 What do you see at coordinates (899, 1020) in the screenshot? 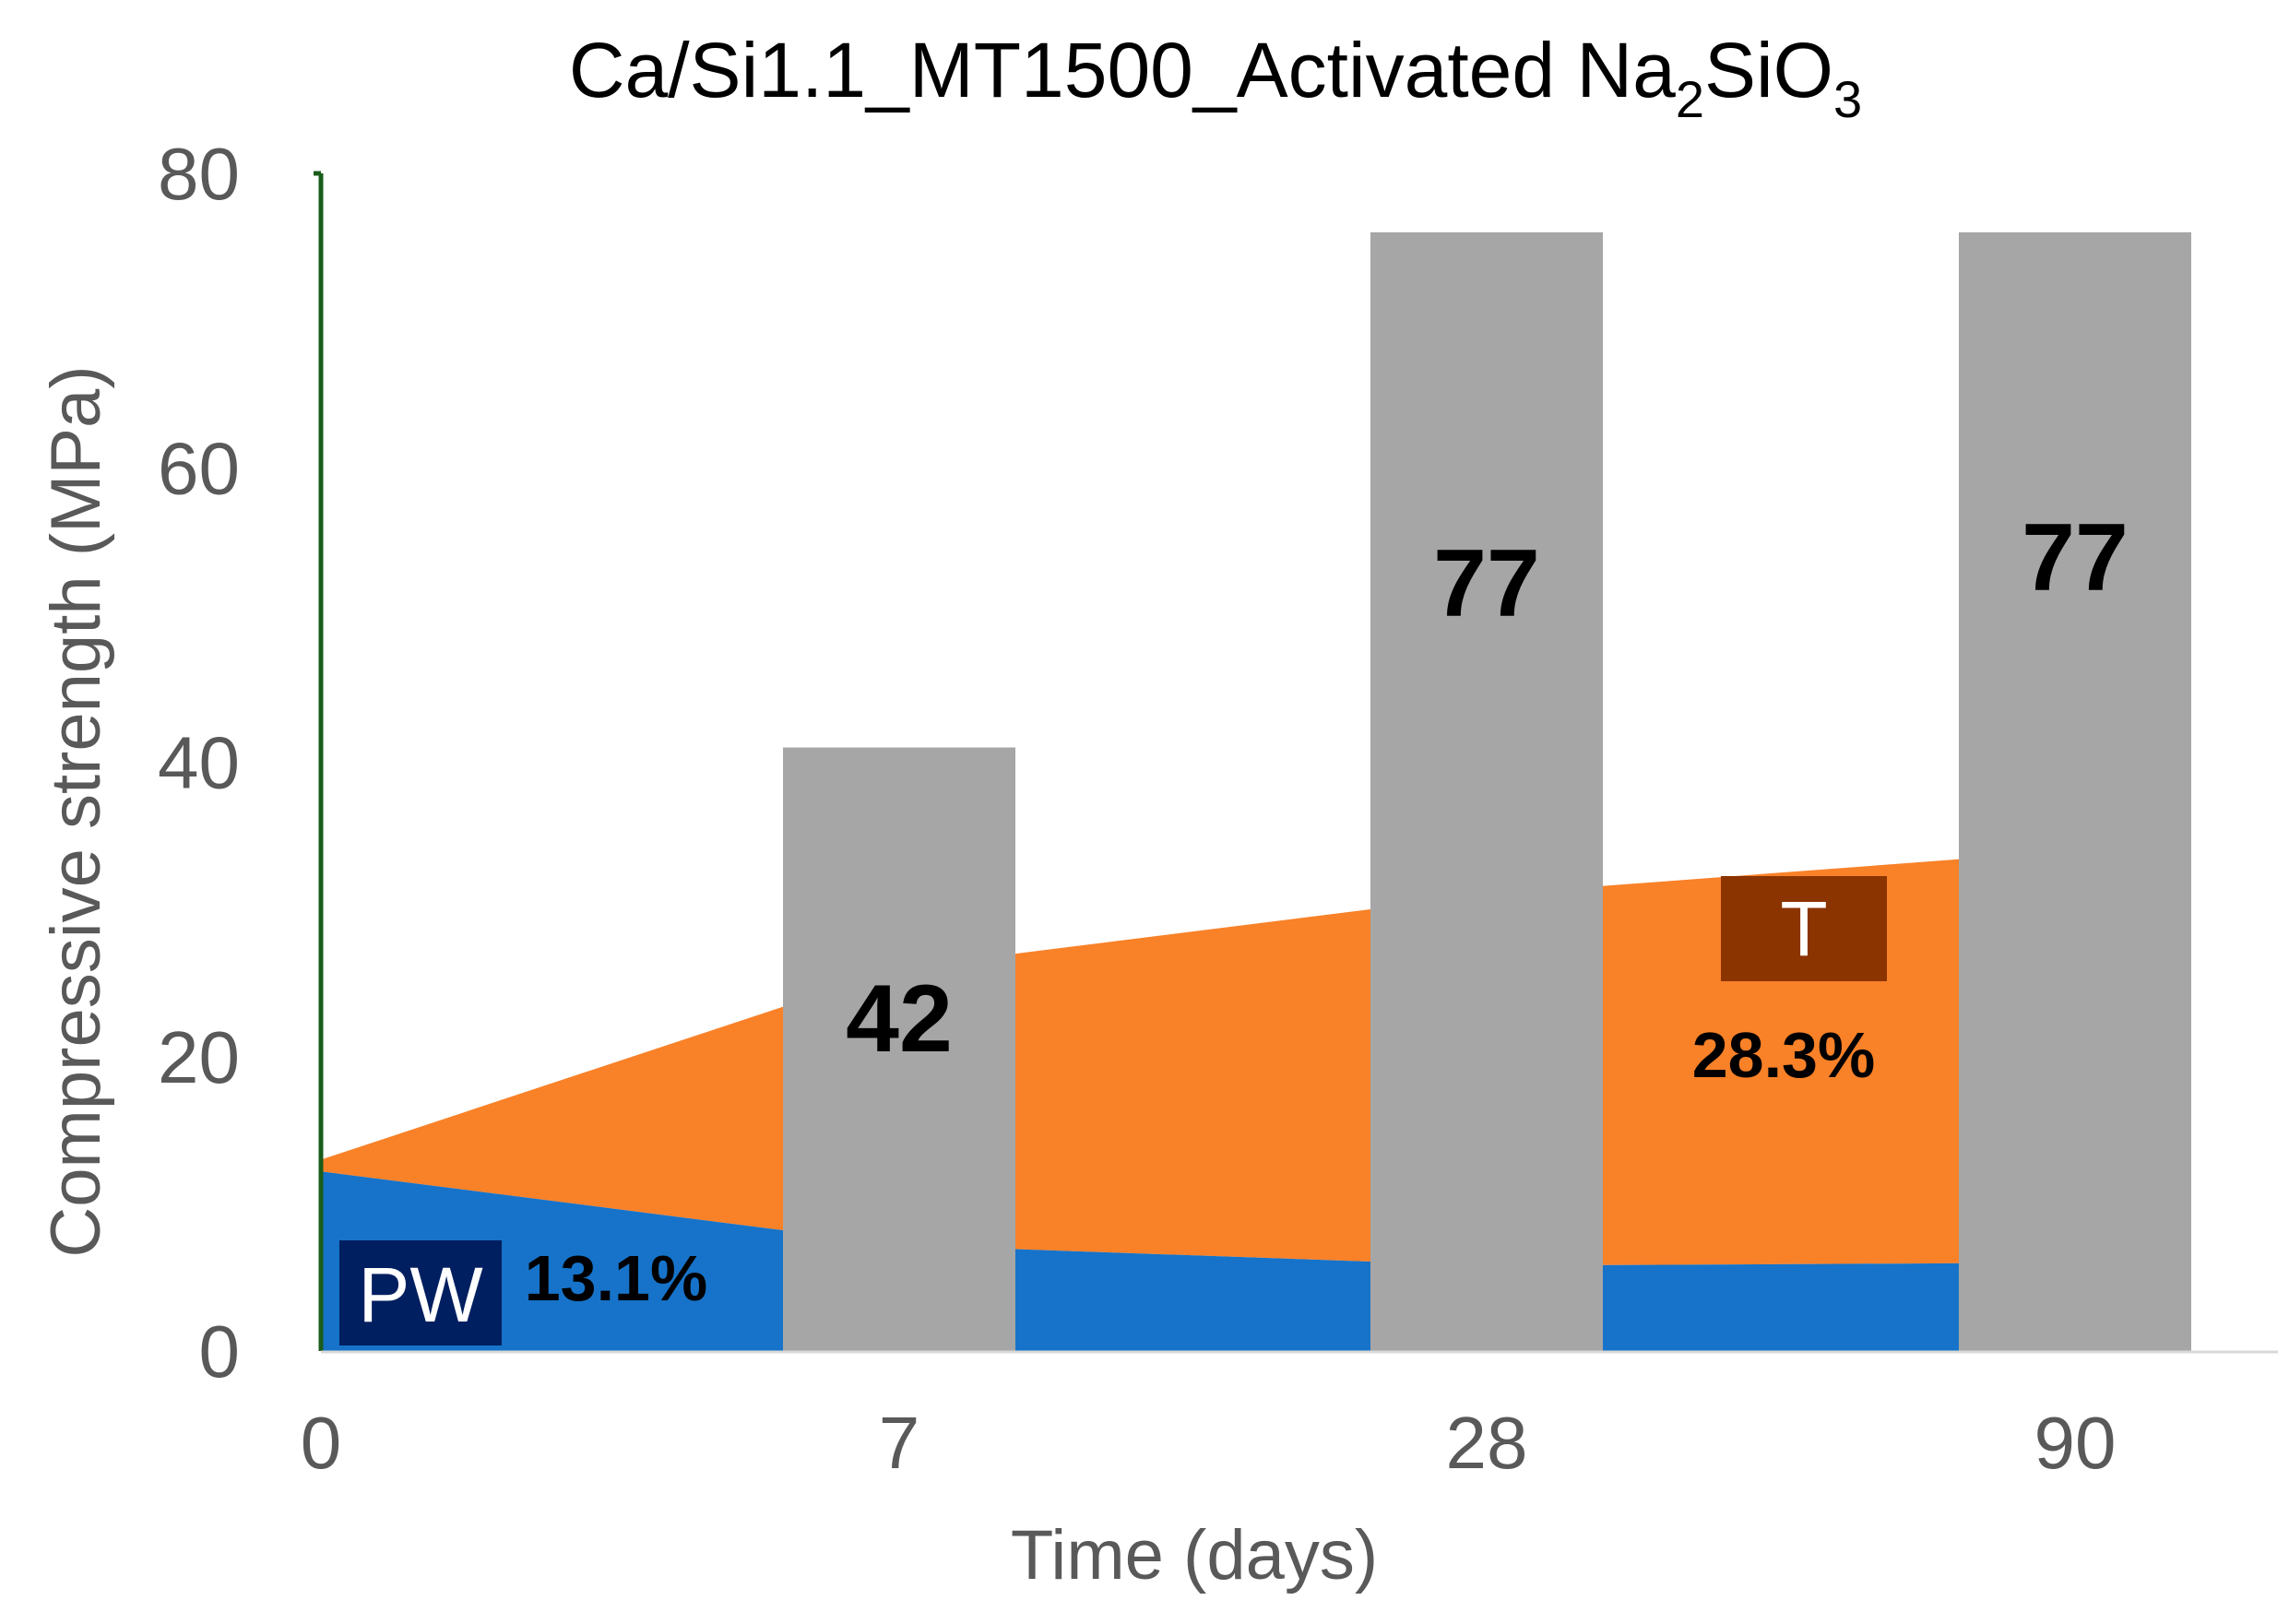
I see `bar-value-label-day-7: 42` at bounding box center [899, 1020].